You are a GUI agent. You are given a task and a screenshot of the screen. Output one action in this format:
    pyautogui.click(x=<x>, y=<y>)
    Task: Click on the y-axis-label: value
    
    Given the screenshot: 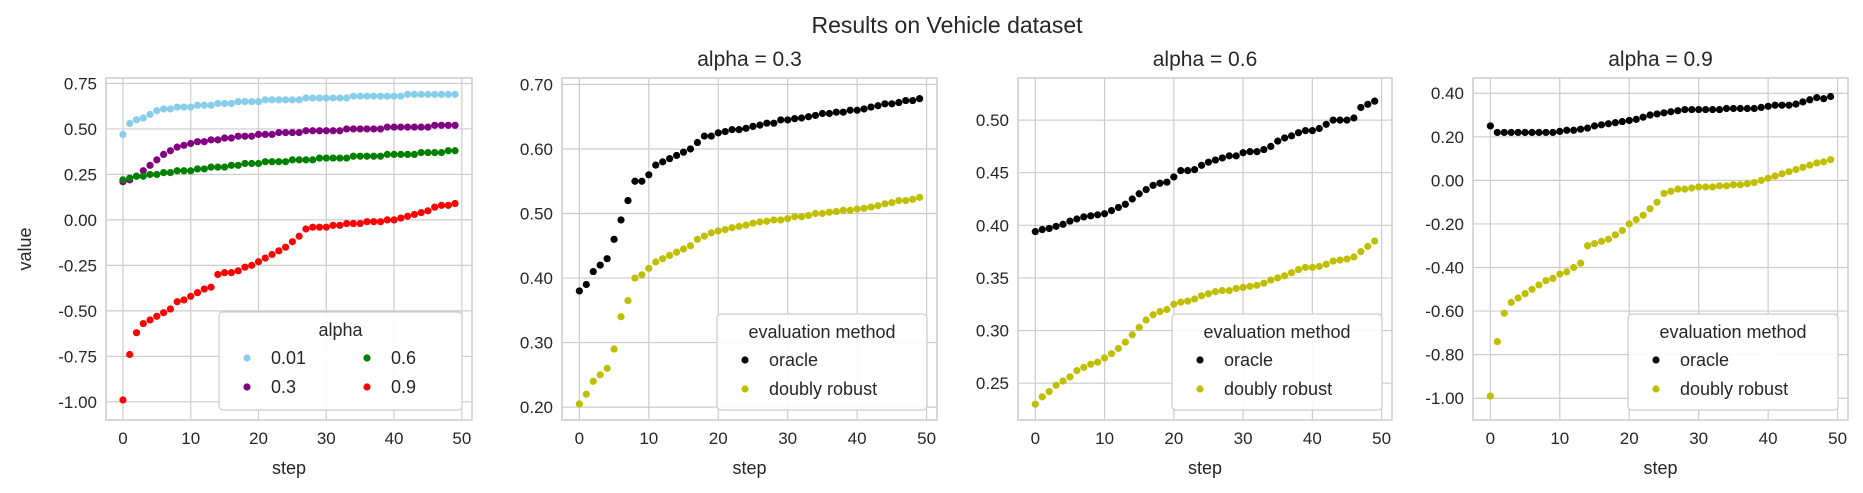 What is the action you would take?
    pyautogui.click(x=25, y=248)
    